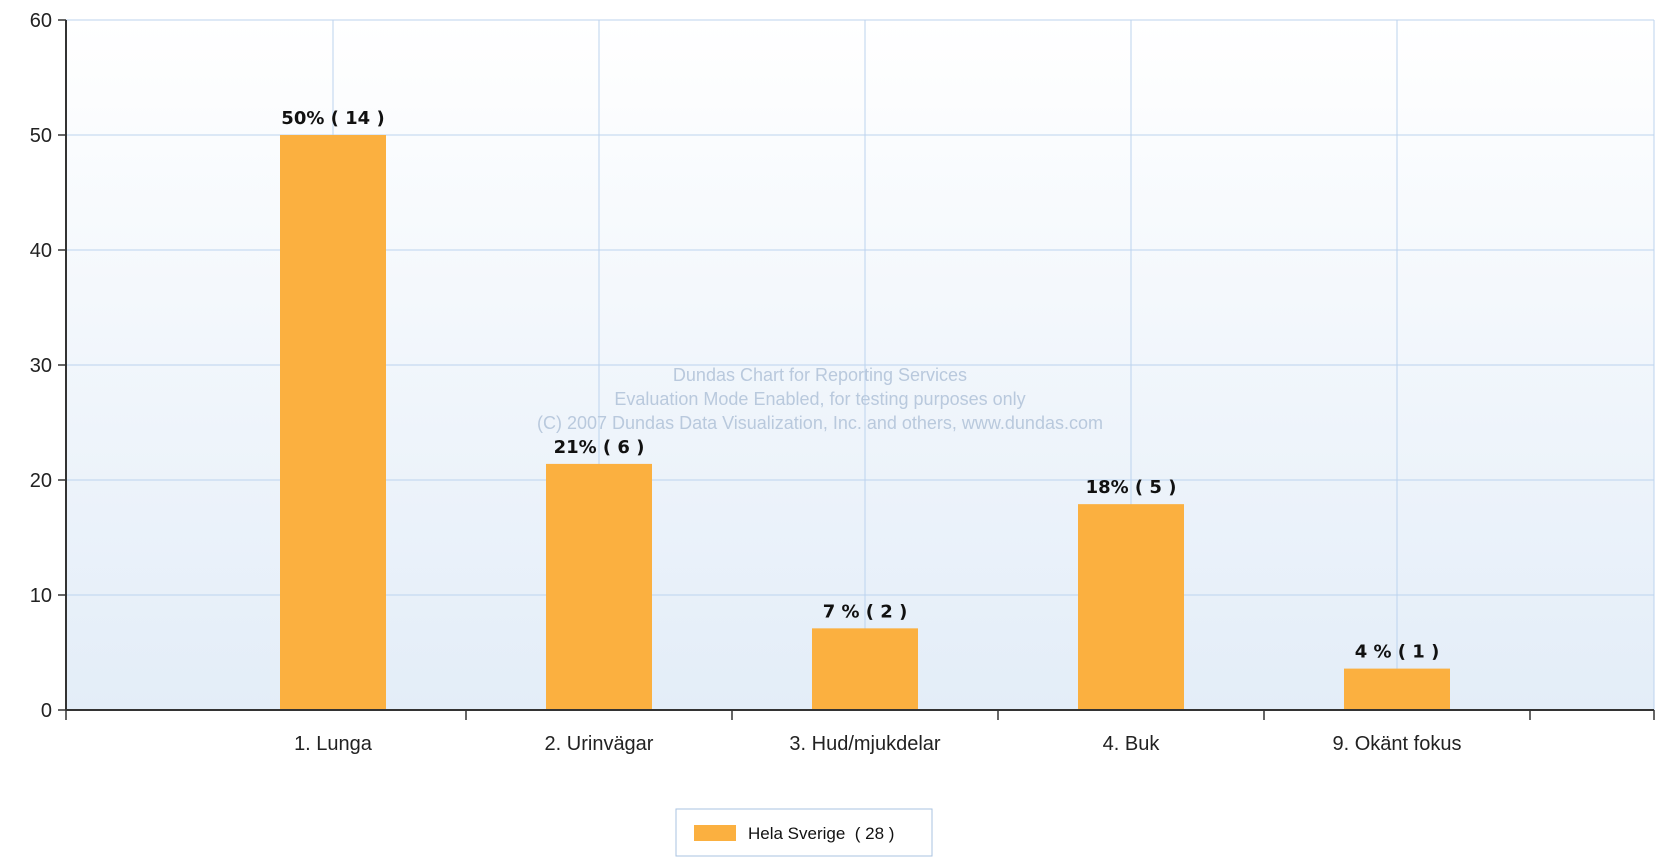 The width and height of the screenshot is (1661, 859). I want to click on legend: Hela Sverige ( 28 ), so click(804, 832).